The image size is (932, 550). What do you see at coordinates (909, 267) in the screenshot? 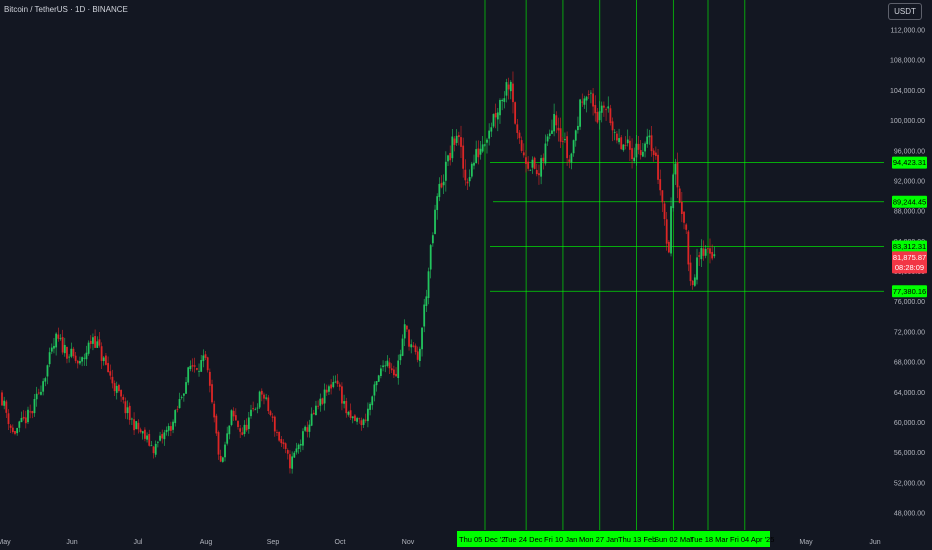
I see `countdown-label: 08:28:09` at bounding box center [909, 267].